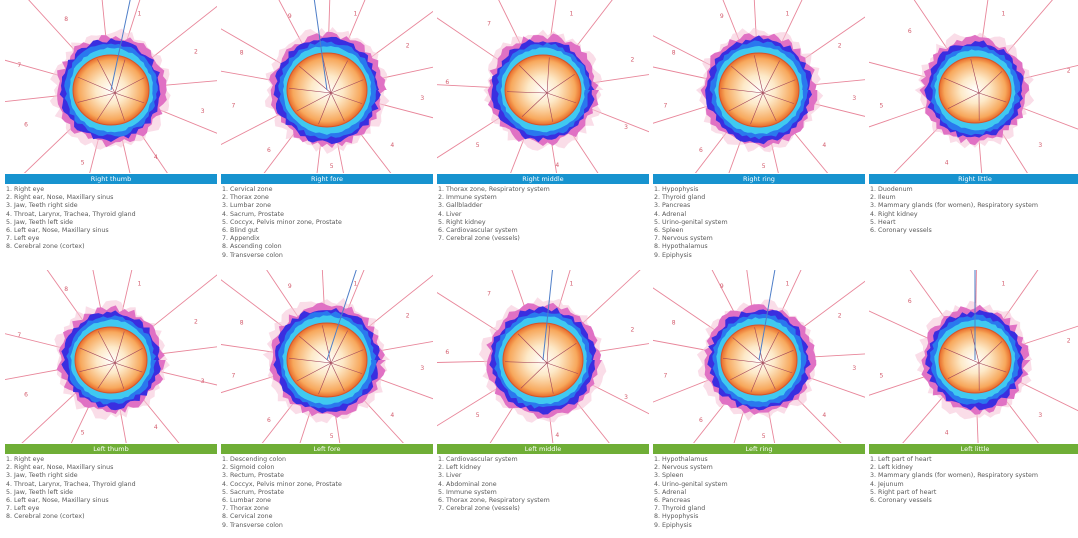 The width and height of the screenshot is (1078, 538). What do you see at coordinates (327, 215) in the screenshot?
I see `zone-item: 4. Sacrum, Prostate` at bounding box center [327, 215].